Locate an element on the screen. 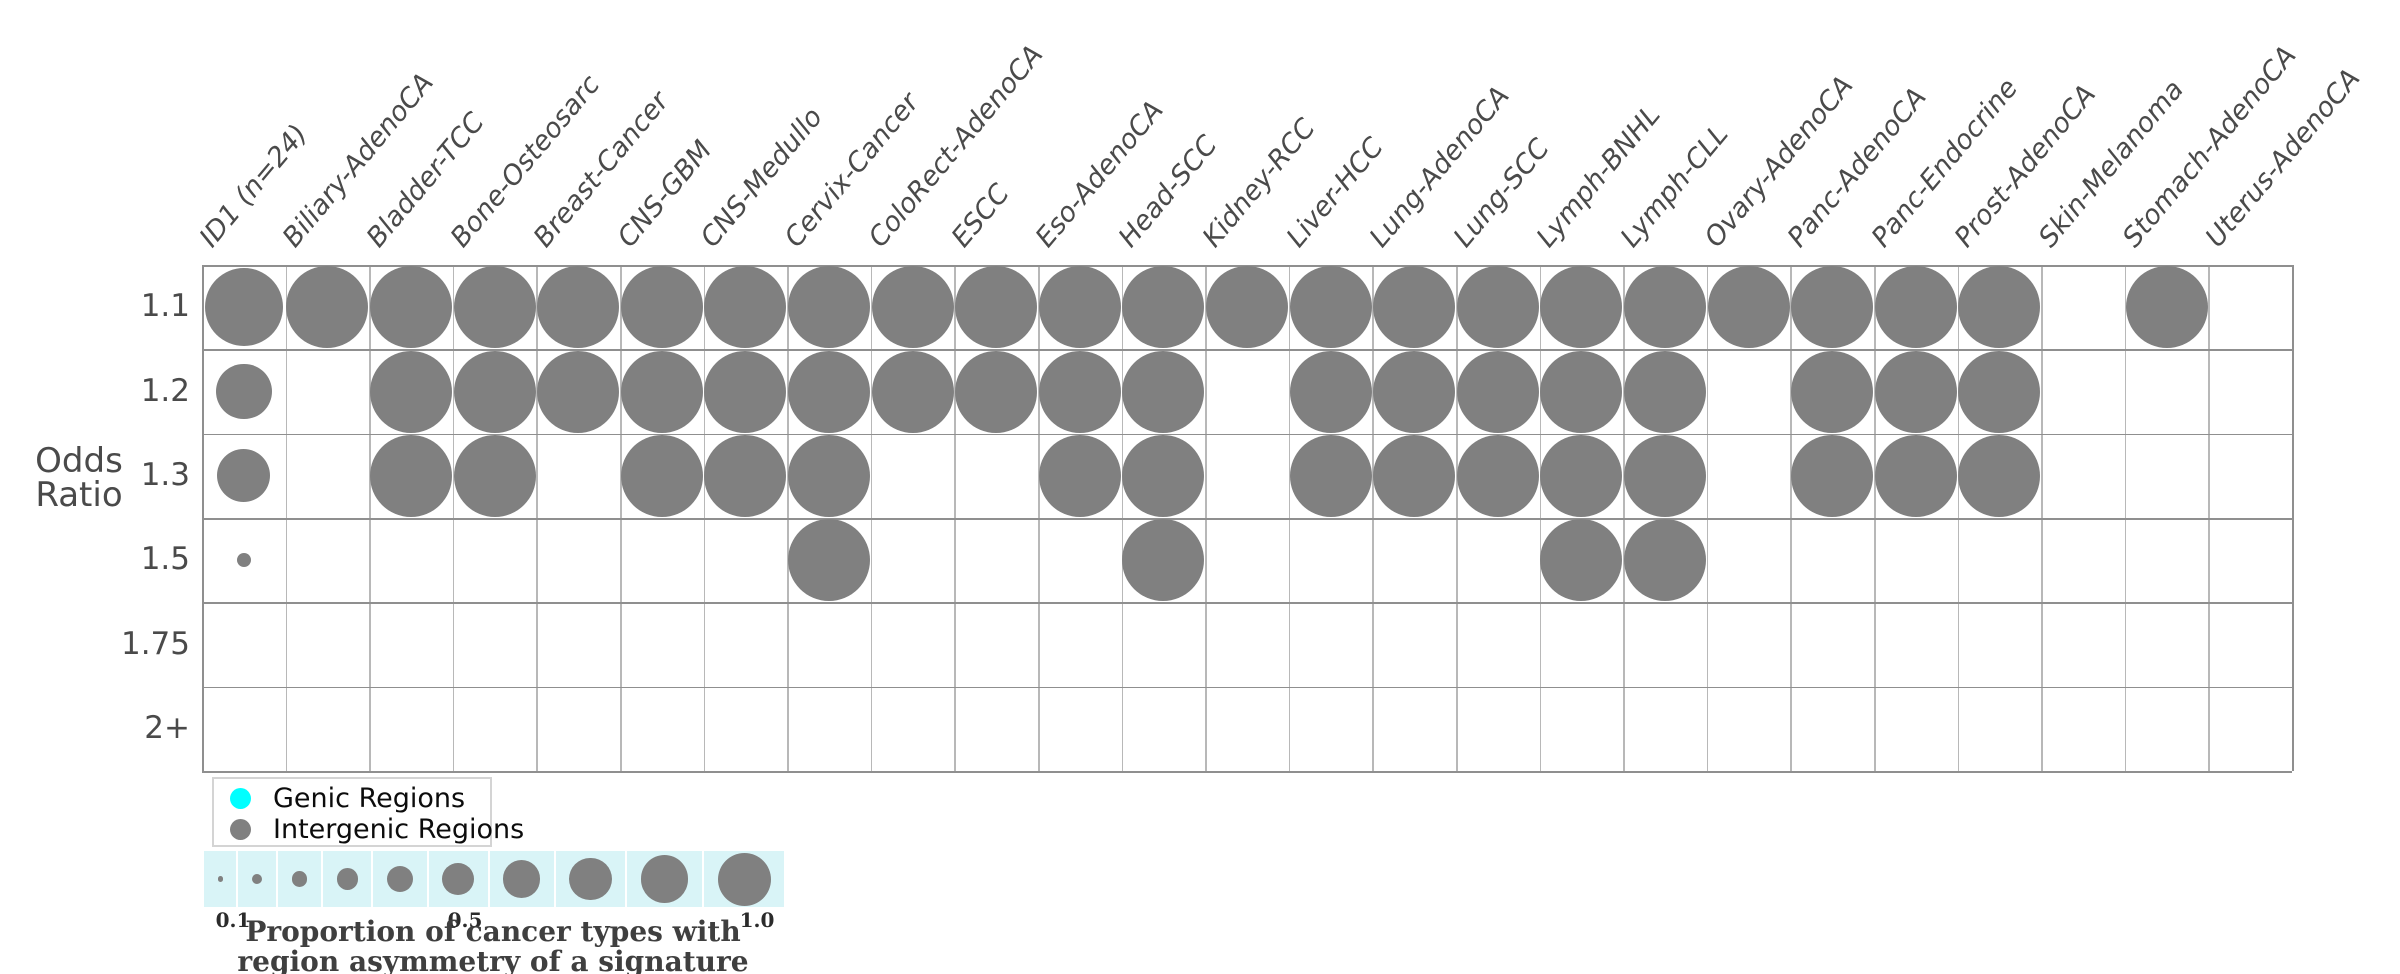 This screenshot has width=2400, height=974. y-axis-title-line2: Ratio is located at coordinates (79, 495).